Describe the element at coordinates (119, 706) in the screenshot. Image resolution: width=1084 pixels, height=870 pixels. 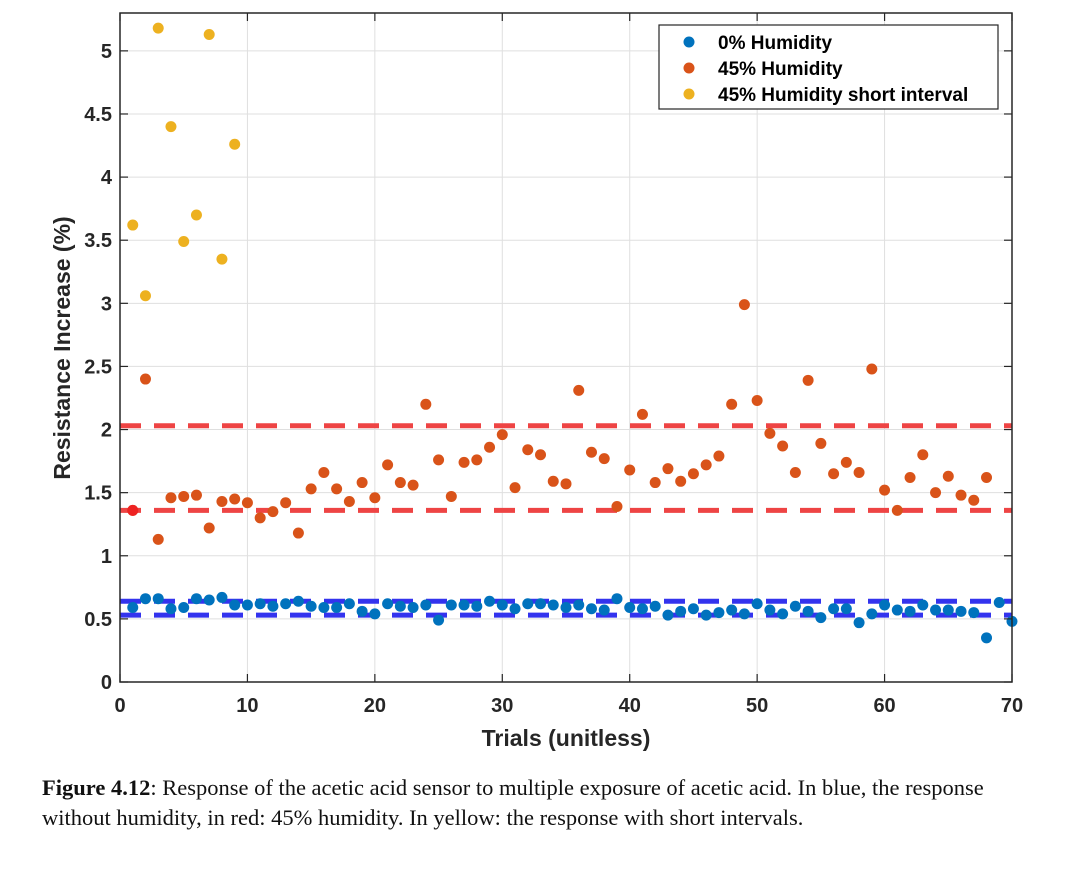
I see `x-tick-label: 0` at that location.